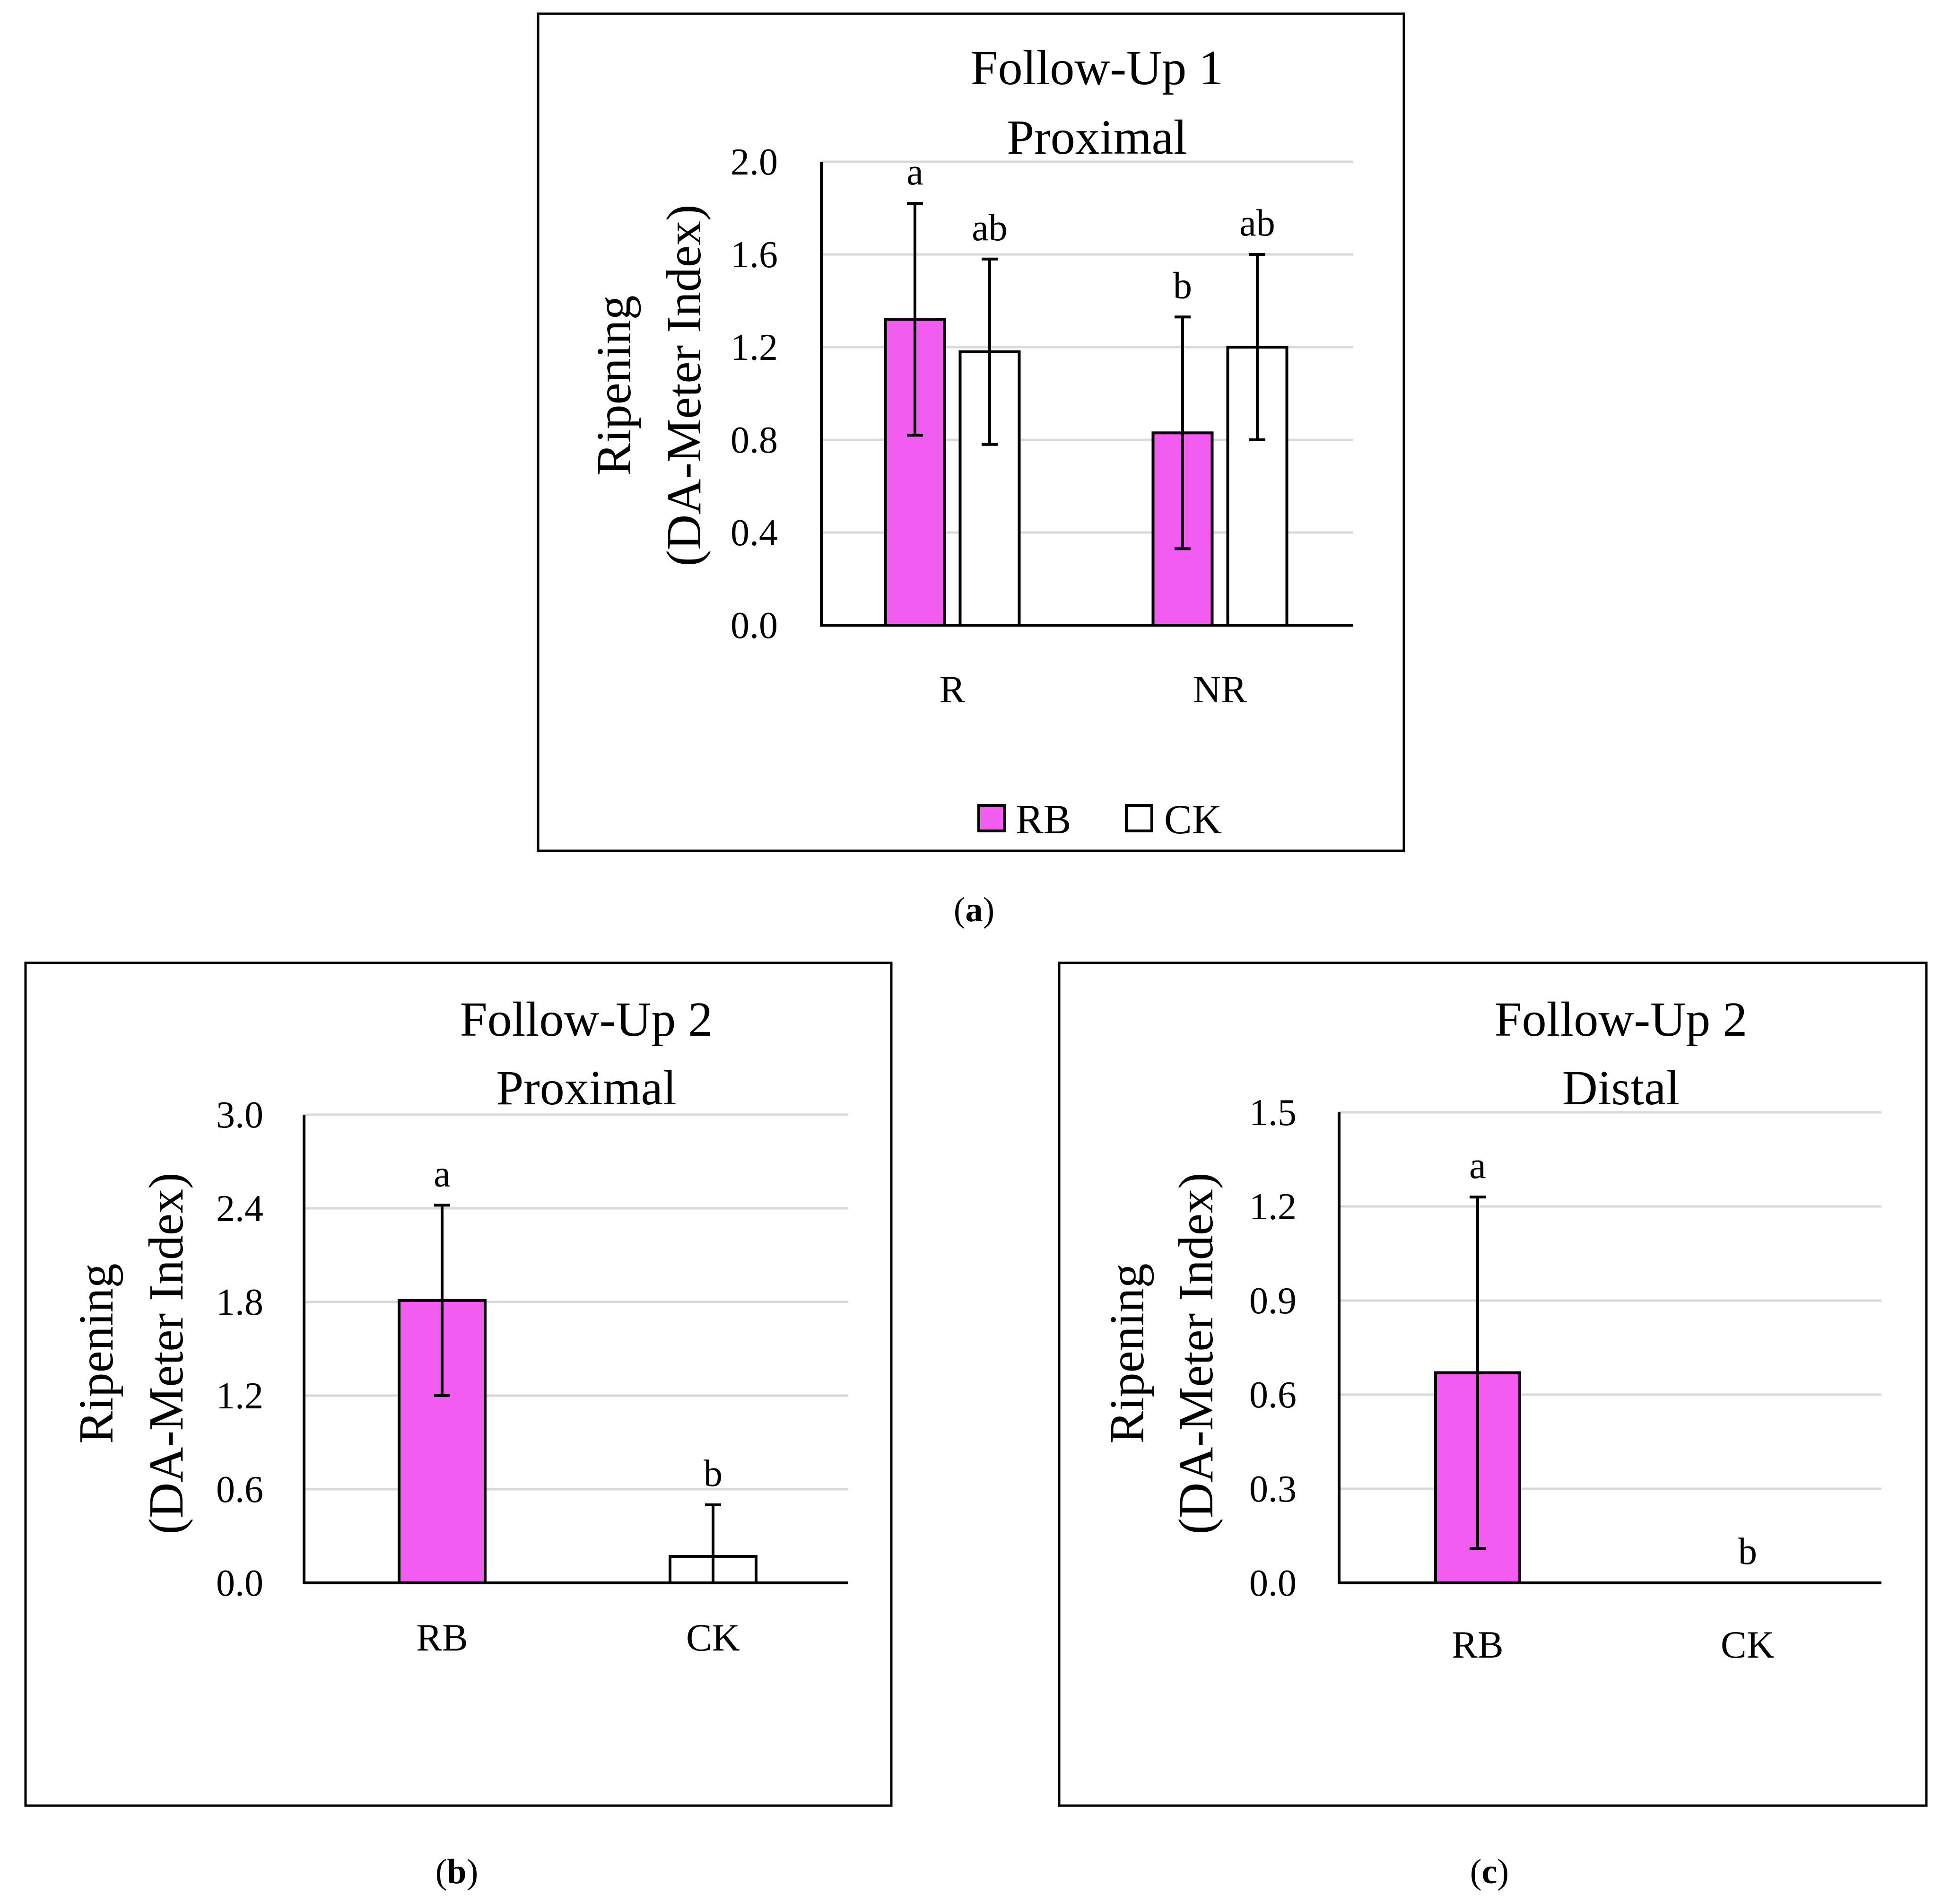 This screenshot has width=1950, height=1904. What do you see at coordinates (1093, 690) in the screenshot?
I see `panel-a-category-labels: R NR` at bounding box center [1093, 690].